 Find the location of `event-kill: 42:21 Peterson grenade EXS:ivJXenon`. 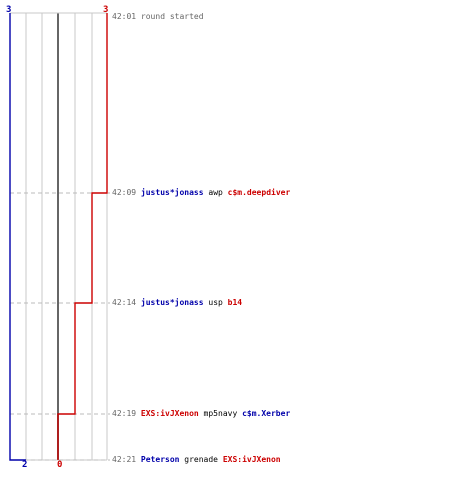

event-kill: 42:21 Peterson grenade EXS:ivJXenon is located at coordinates (196, 460).